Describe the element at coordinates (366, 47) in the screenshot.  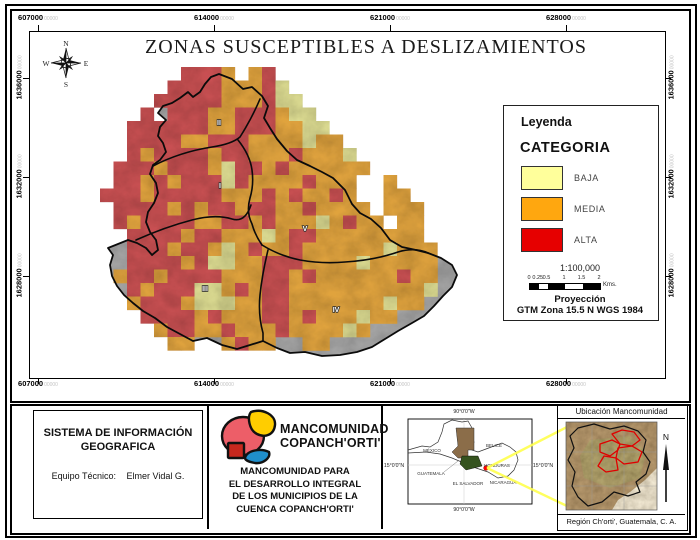
I see `map-title: ZONAS SUSCEPTIBLES A DESLIZAMIENTOS` at that location.